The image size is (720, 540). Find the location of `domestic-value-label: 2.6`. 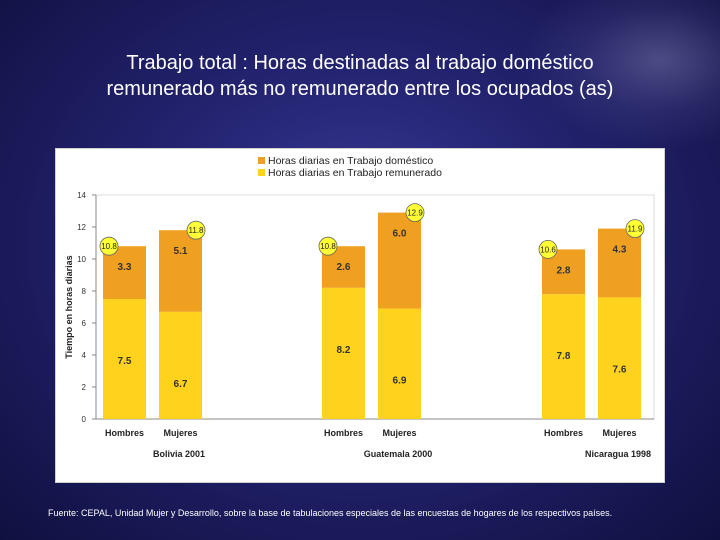

domestic-value-label: 2.6 is located at coordinates (344, 267).